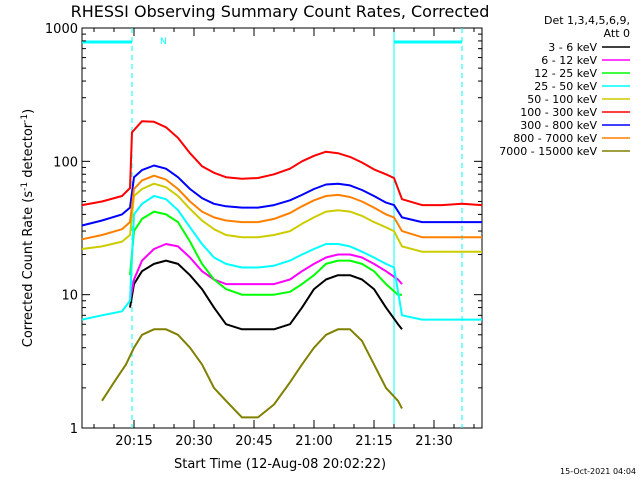 The width and height of the screenshot is (640, 480). Describe the element at coordinates (572, 47) in the screenshot. I see `legend-label: 3 - 6 keV` at that location.